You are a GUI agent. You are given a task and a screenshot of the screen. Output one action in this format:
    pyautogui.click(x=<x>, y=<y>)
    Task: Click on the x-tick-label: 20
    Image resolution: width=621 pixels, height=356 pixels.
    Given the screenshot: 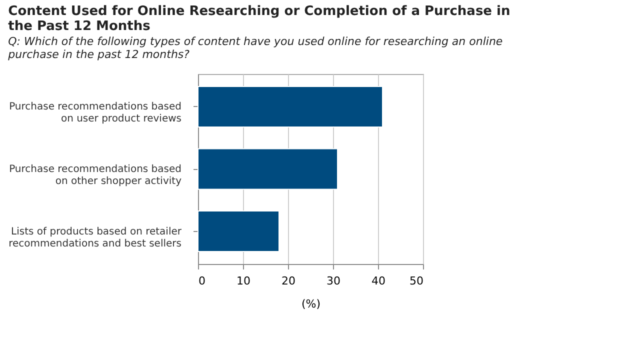 What is the action you would take?
    pyautogui.click(x=289, y=281)
    